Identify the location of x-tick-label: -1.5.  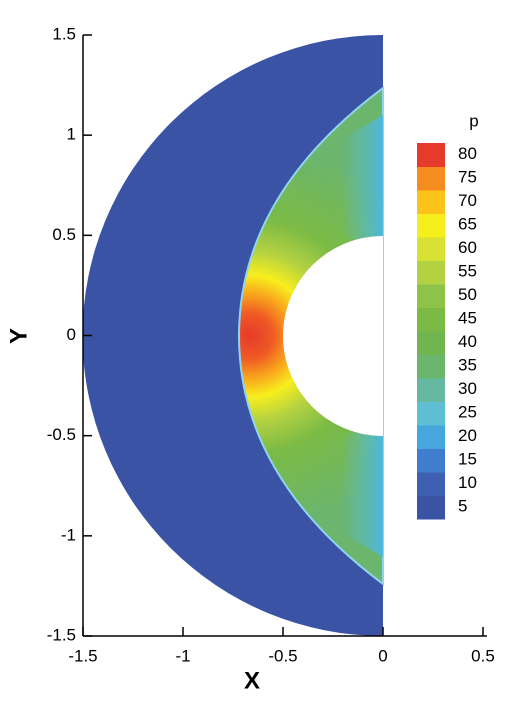
(82, 655).